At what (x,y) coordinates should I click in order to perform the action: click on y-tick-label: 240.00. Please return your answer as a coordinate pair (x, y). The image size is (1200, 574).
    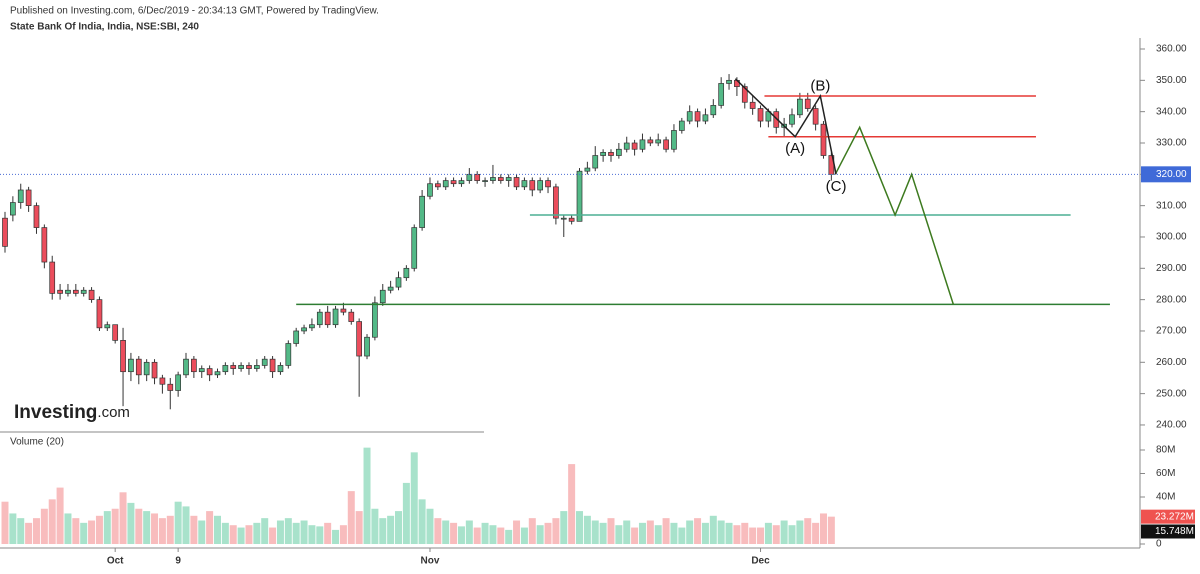
    Looking at the image, I should click on (1171, 425).